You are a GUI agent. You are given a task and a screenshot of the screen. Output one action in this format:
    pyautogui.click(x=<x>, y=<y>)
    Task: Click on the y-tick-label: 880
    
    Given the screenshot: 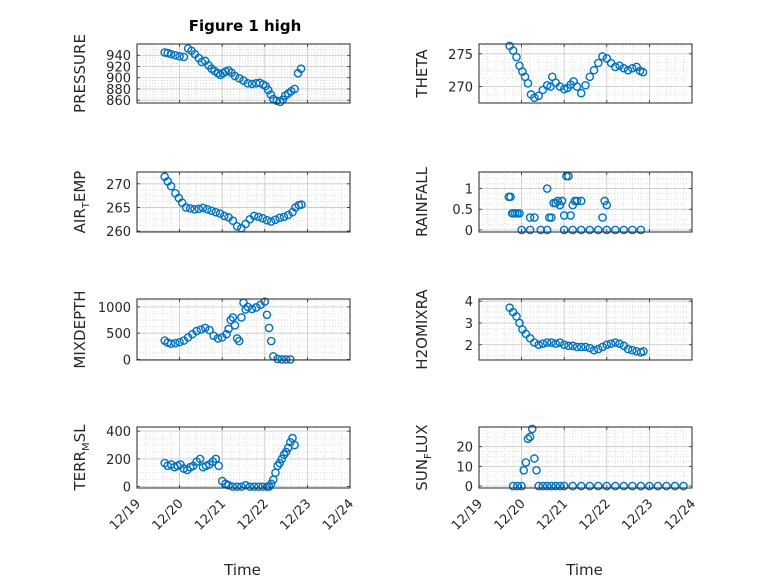 What is the action you would take?
    pyautogui.click(x=118, y=90)
    